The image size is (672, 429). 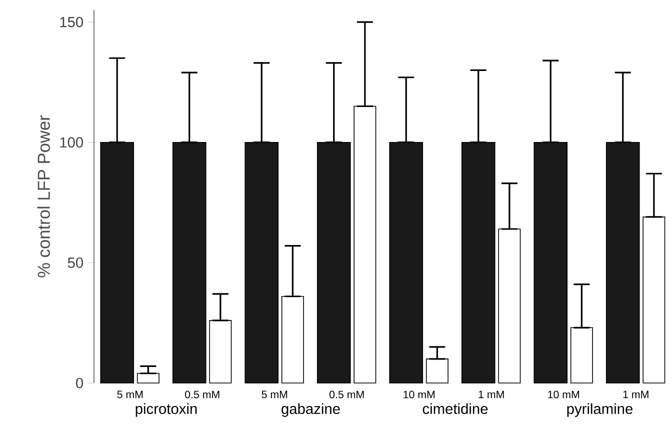 What do you see at coordinates (600, 410) in the screenshot?
I see `text: pyrilamine` at bounding box center [600, 410].